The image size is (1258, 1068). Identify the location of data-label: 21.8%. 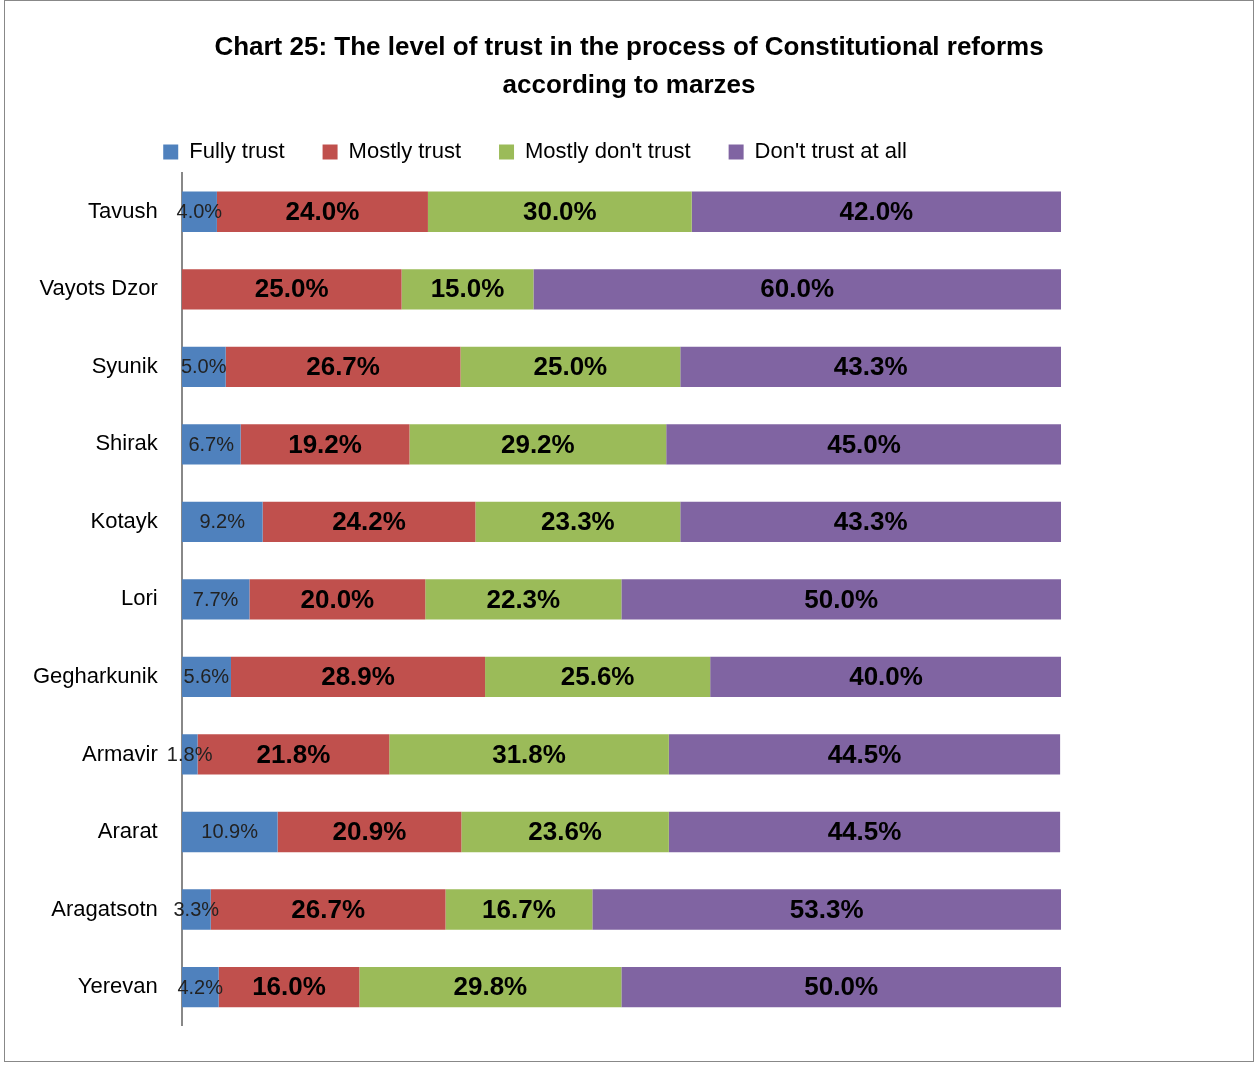
(293, 753).